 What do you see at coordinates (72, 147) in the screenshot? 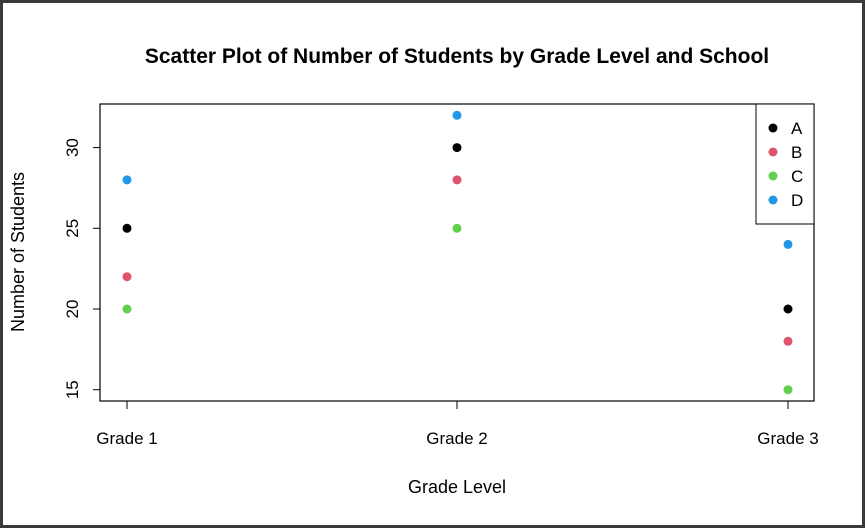
I see `y-tick-label: 30` at bounding box center [72, 147].